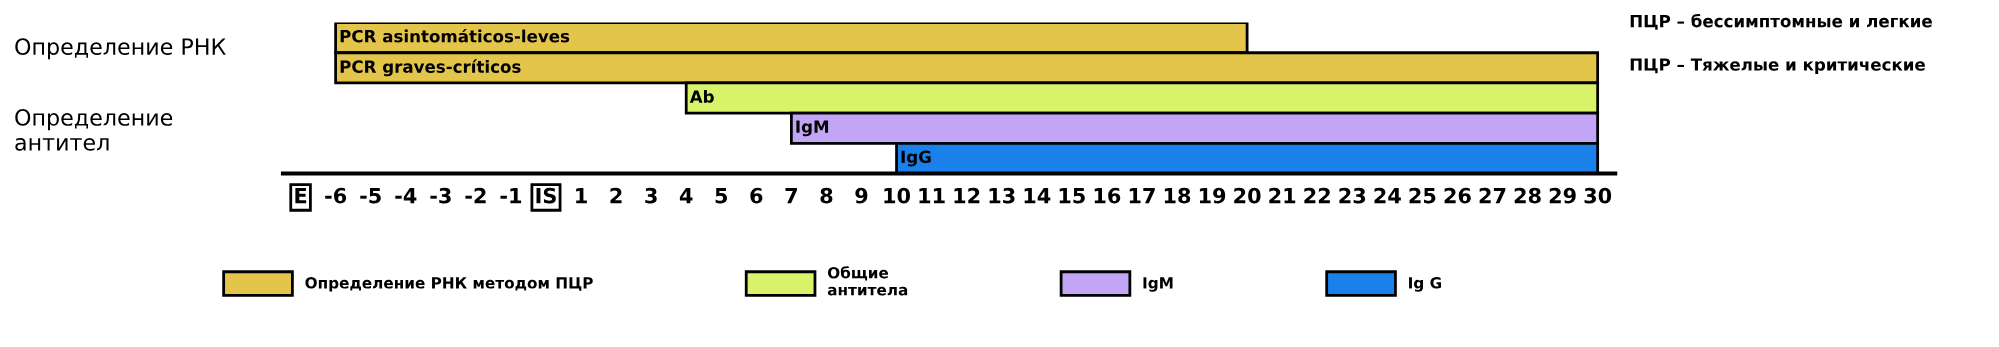 Image resolution: width=1999 pixels, height=347 pixels. Describe the element at coordinates (455, 35) in the screenshot. I see `y-tick-label: PCR asintomáticos-leves` at that location.